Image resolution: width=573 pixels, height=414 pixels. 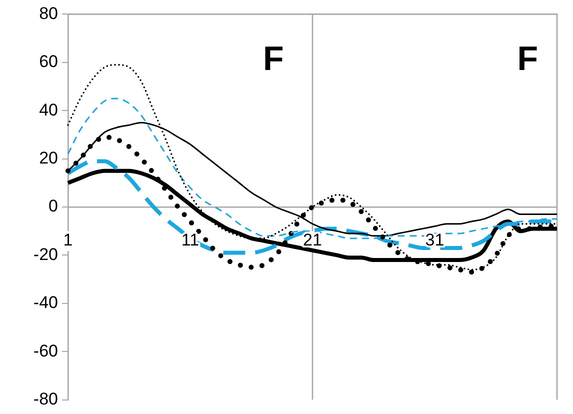 What do you see at coordinates (190, 240) in the screenshot?
I see `x-tick-label: 11` at bounding box center [190, 240].